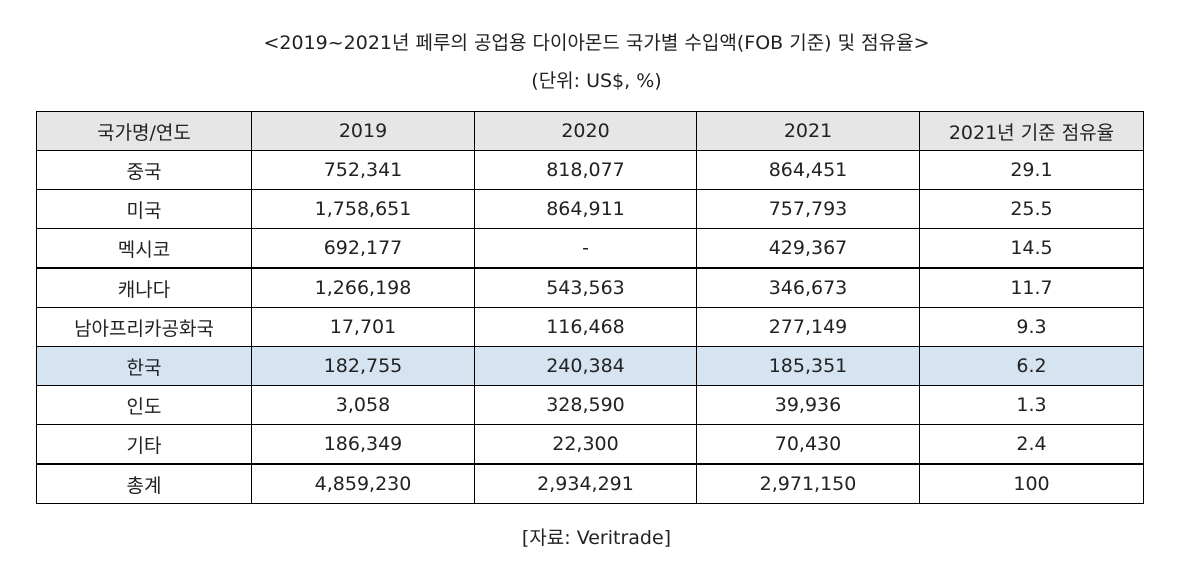  What do you see at coordinates (585, 209) in the screenshot?
I see `cell-2020: 864,911` at bounding box center [585, 209].